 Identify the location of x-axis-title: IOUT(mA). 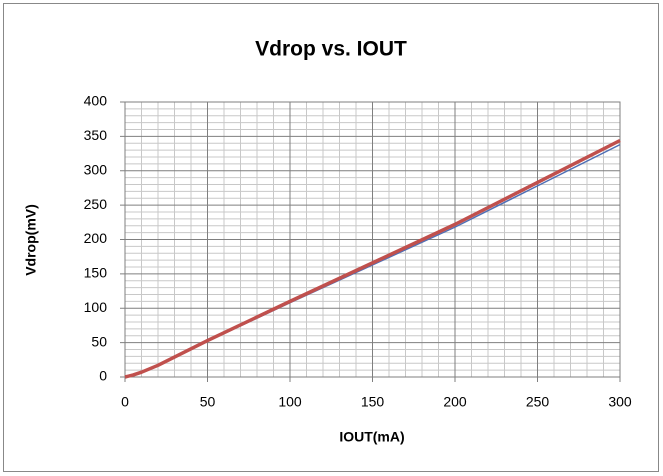
(371, 437).